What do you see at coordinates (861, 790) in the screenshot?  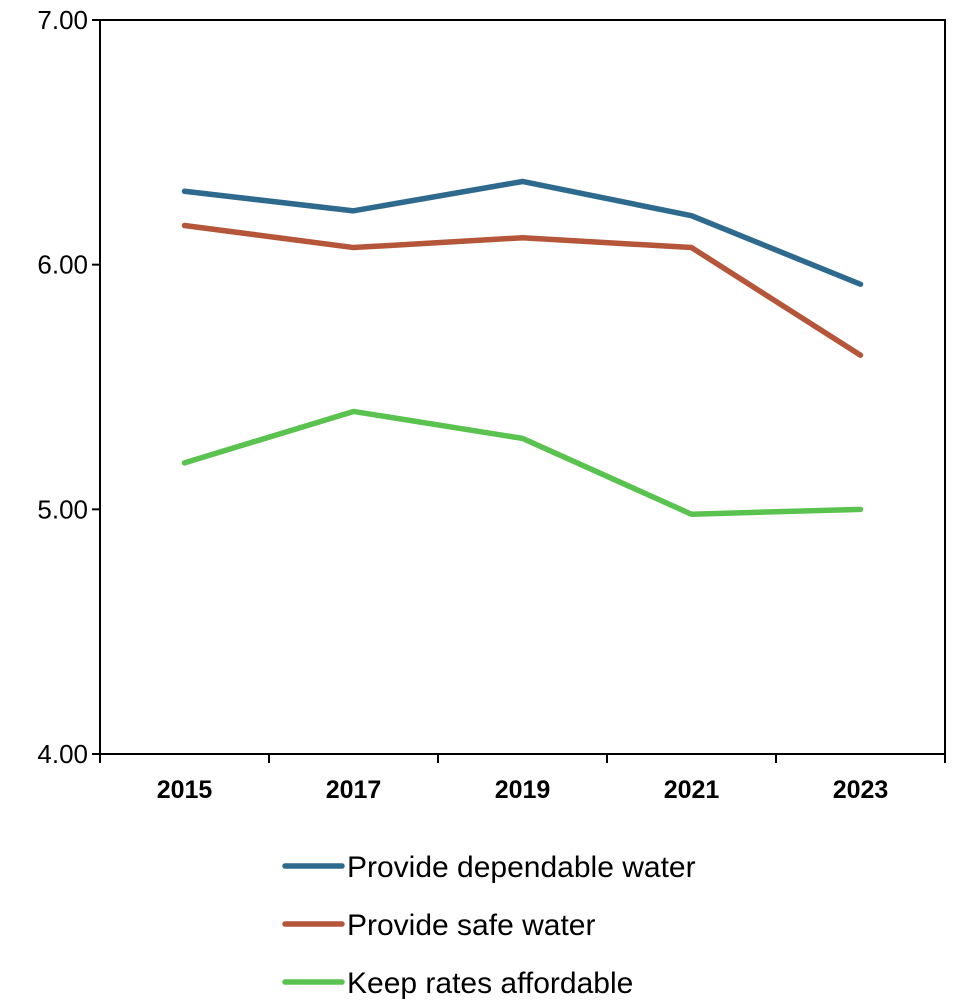 I see `x-tick-label: 2023` at bounding box center [861, 790].